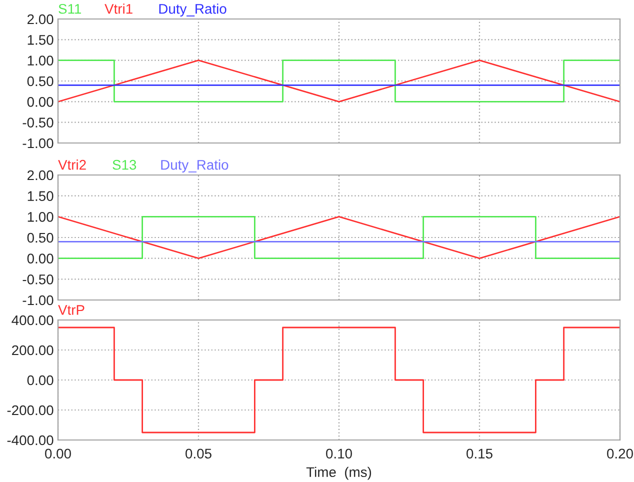  What do you see at coordinates (71, 310) in the screenshot?
I see `series-label: VtrP` at bounding box center [71, 310].